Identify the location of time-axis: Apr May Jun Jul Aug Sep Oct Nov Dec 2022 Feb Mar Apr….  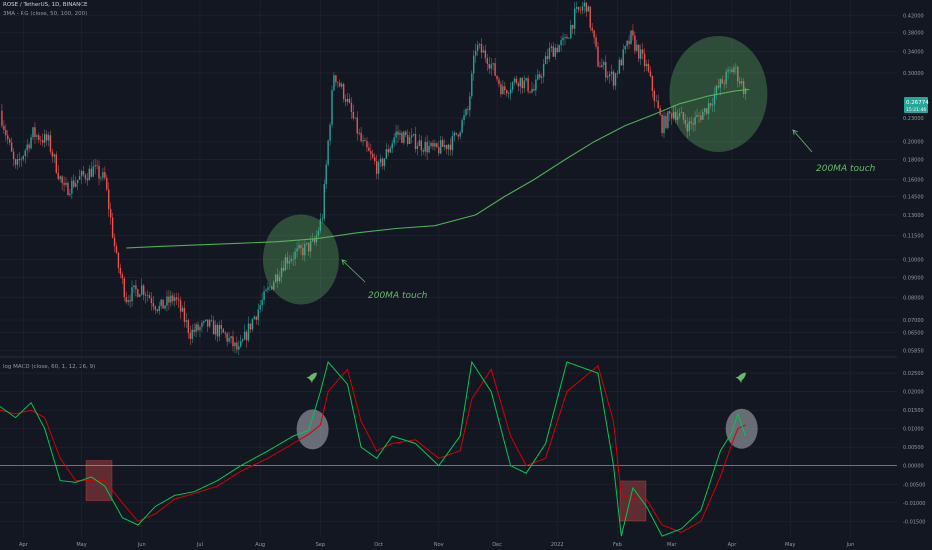
(466, 544).